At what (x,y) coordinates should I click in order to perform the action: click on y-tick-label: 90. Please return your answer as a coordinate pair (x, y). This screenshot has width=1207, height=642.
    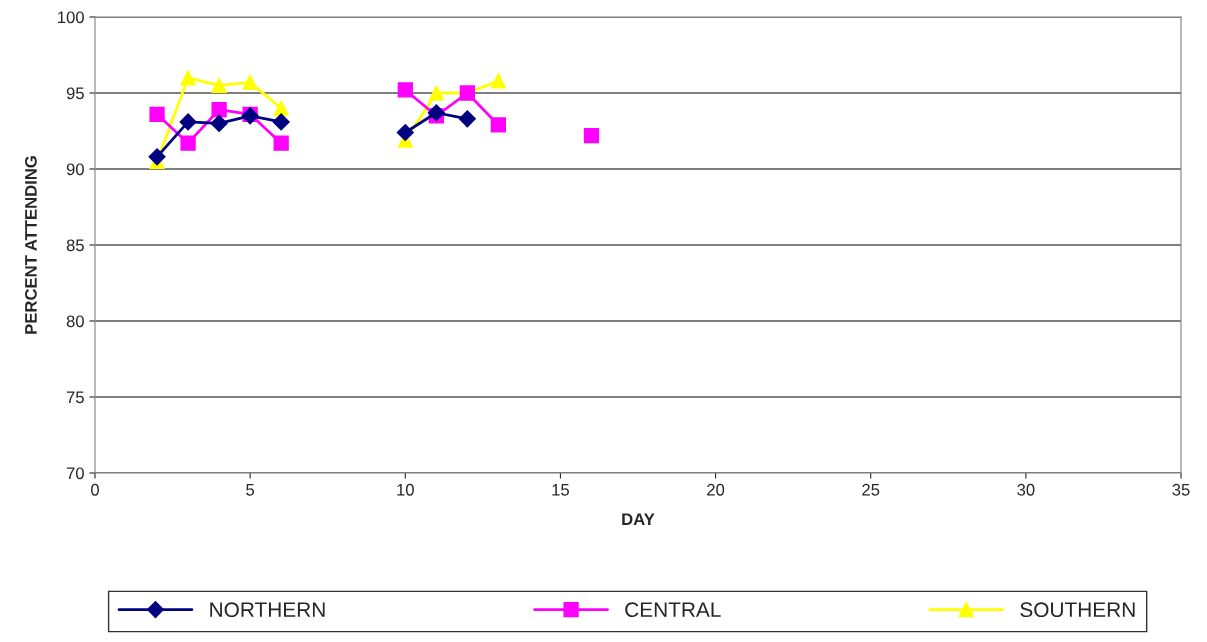
    Looking at the image, I should click on (75, 169).